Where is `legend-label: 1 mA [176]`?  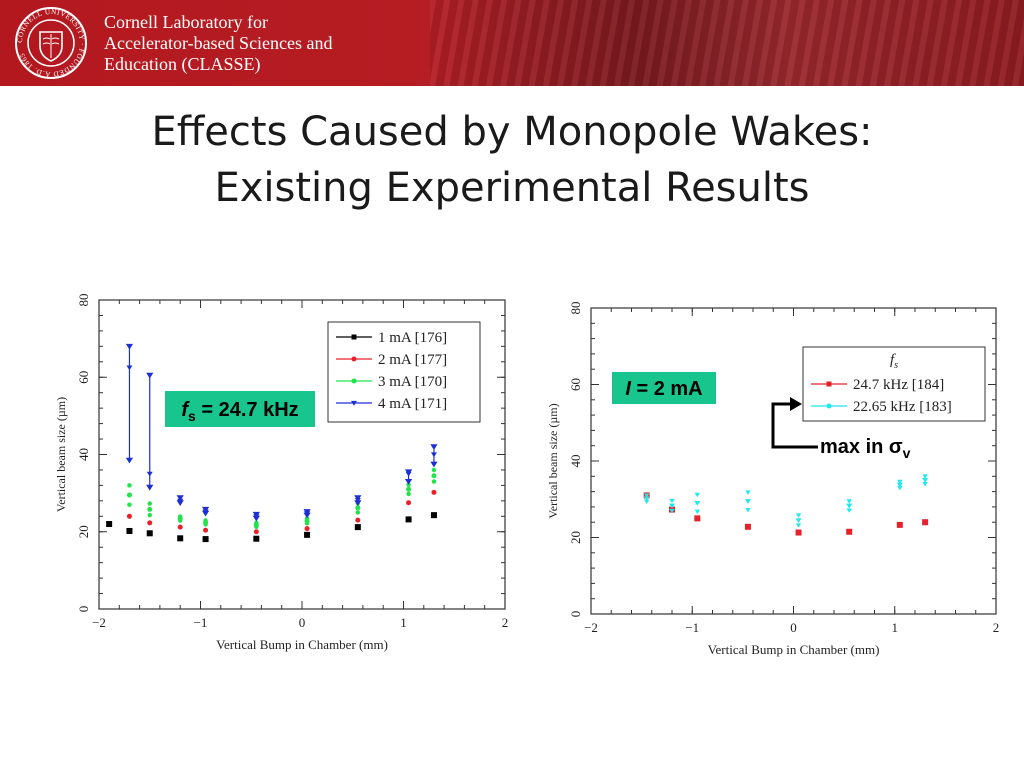 legend-label: 1 mA [176] is located at coordinates (412, 338).